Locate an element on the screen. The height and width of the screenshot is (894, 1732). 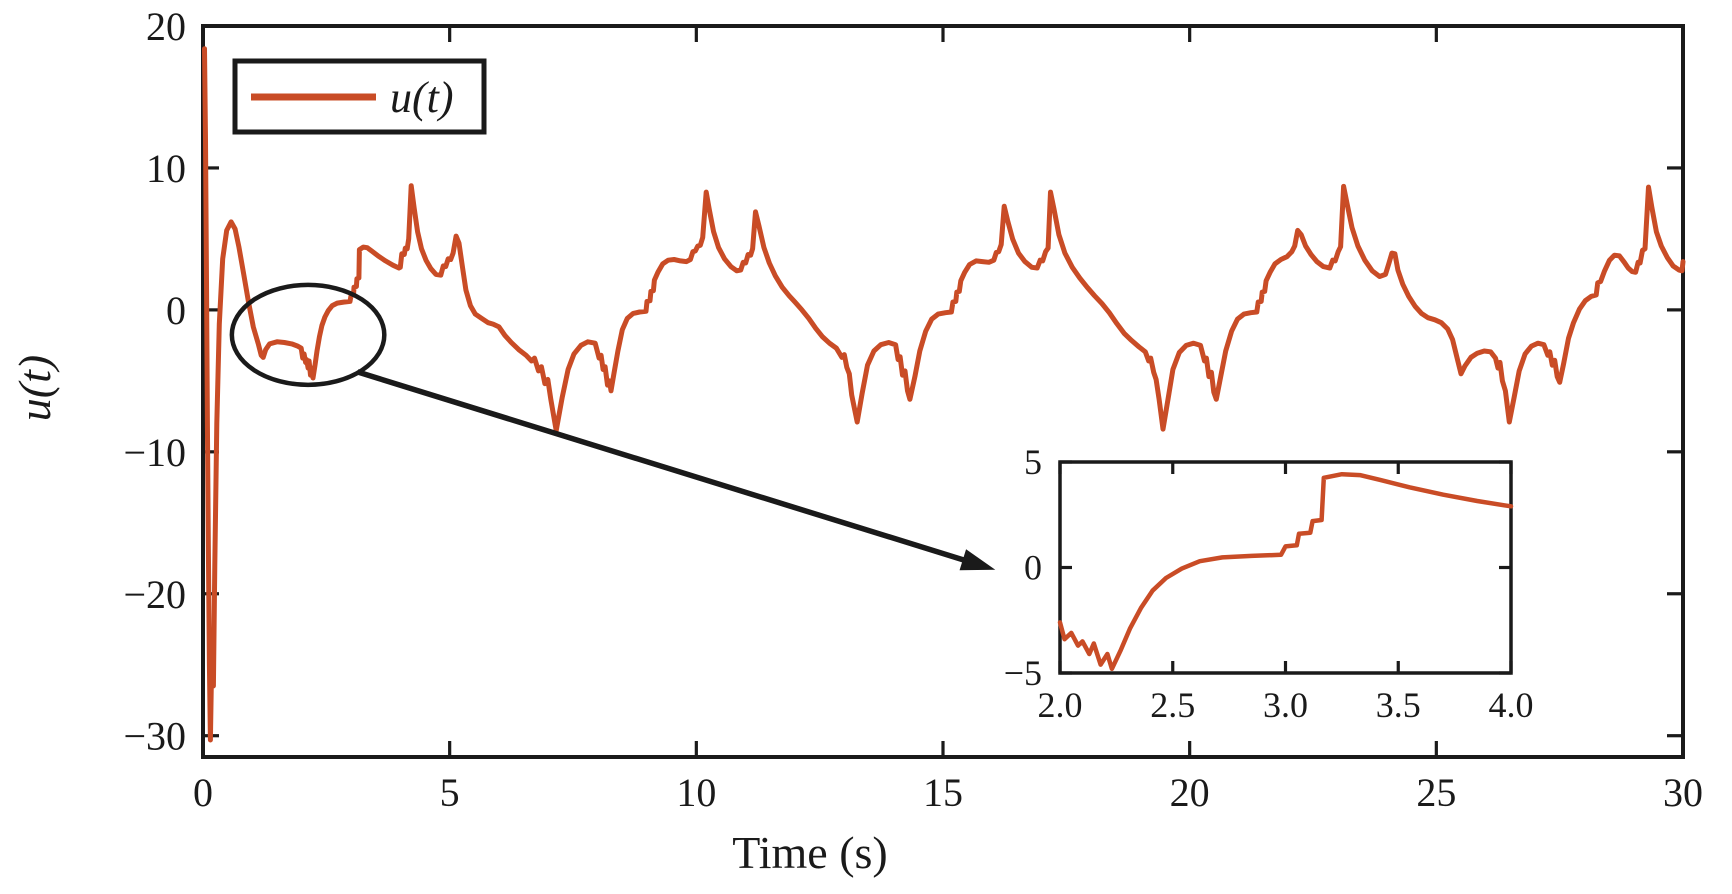
inset-y-tick-label: 5 is located at coordinates (1033, 462).